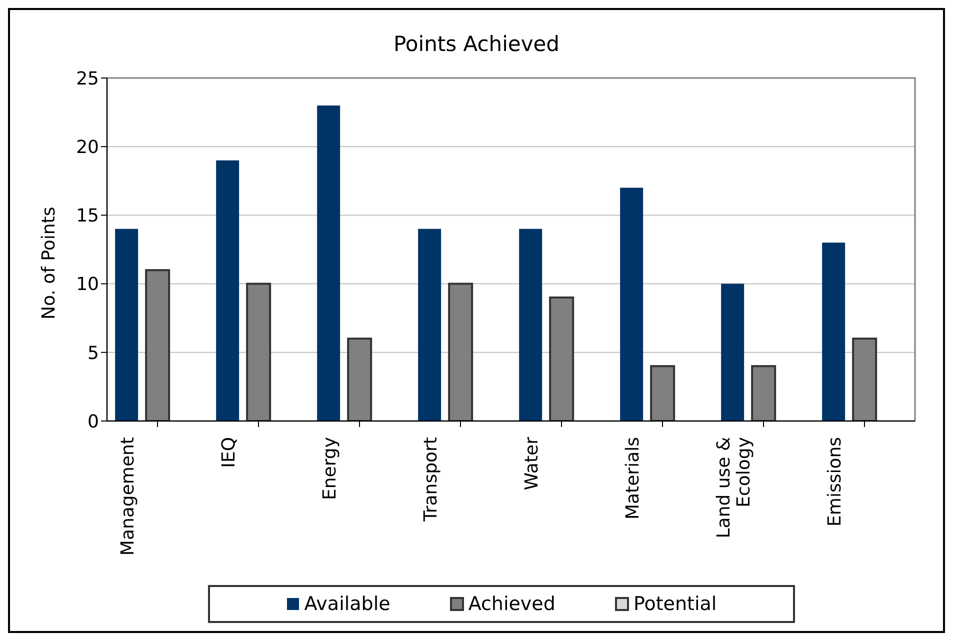  I want to click on legend-label: Available, so click(346, 604).